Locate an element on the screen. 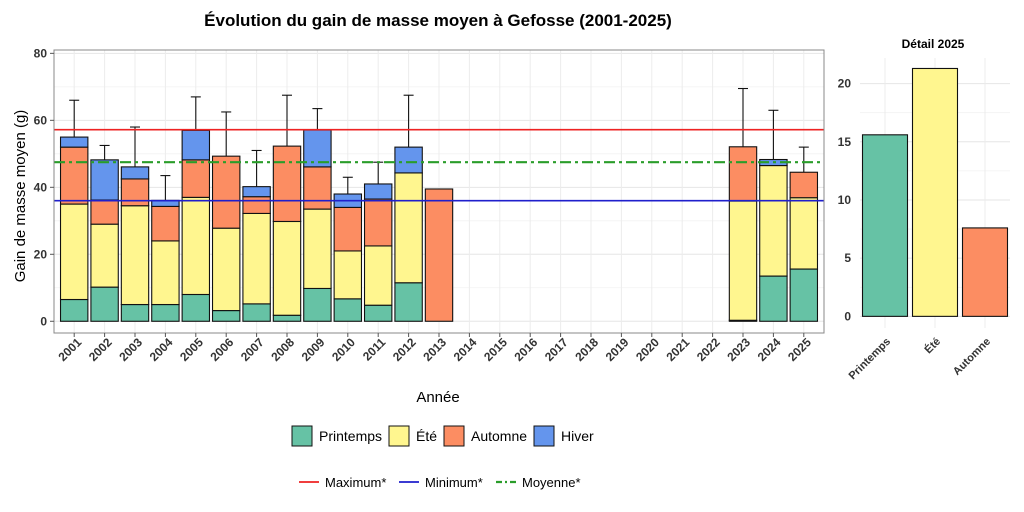 This screenshot has height=512, width=1024. main-x-tick-label-2008: 2008 is located at coordinates (282, 349).